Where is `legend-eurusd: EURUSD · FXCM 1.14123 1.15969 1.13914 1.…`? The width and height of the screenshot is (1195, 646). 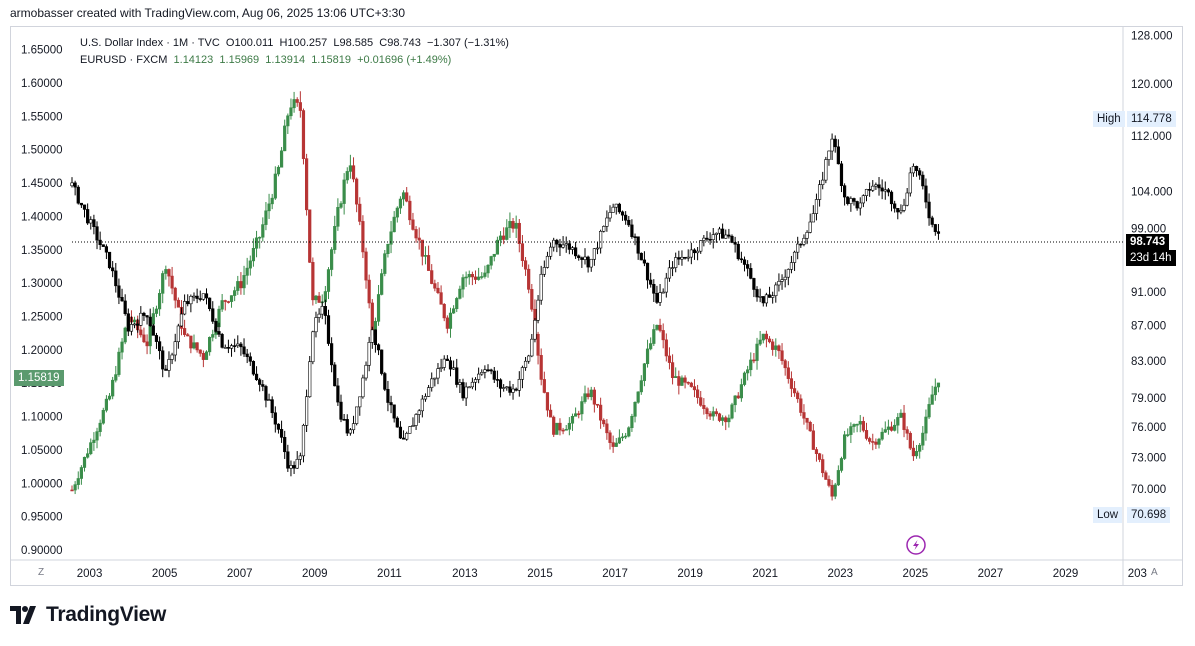 legend-eurusd: EURUSD · FXCM 1.14123 1.15969 1.13914 1.… is located at coordinates (294, 60).